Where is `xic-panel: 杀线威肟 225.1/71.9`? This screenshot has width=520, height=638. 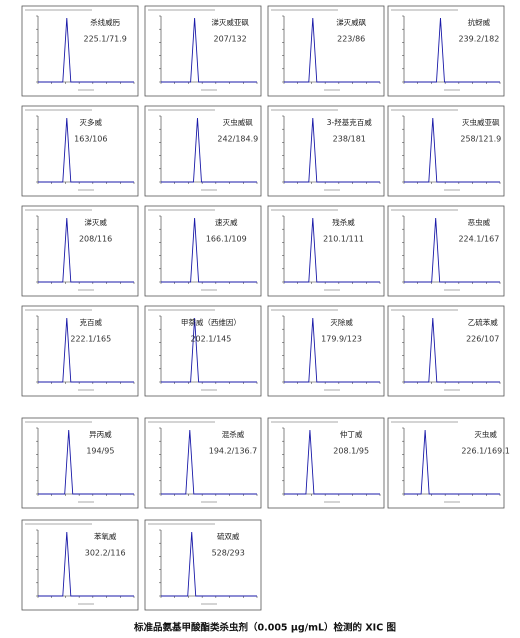
xic-panel: 杀线威肟 225.1/71.9 is located at coordinates (80, 51).